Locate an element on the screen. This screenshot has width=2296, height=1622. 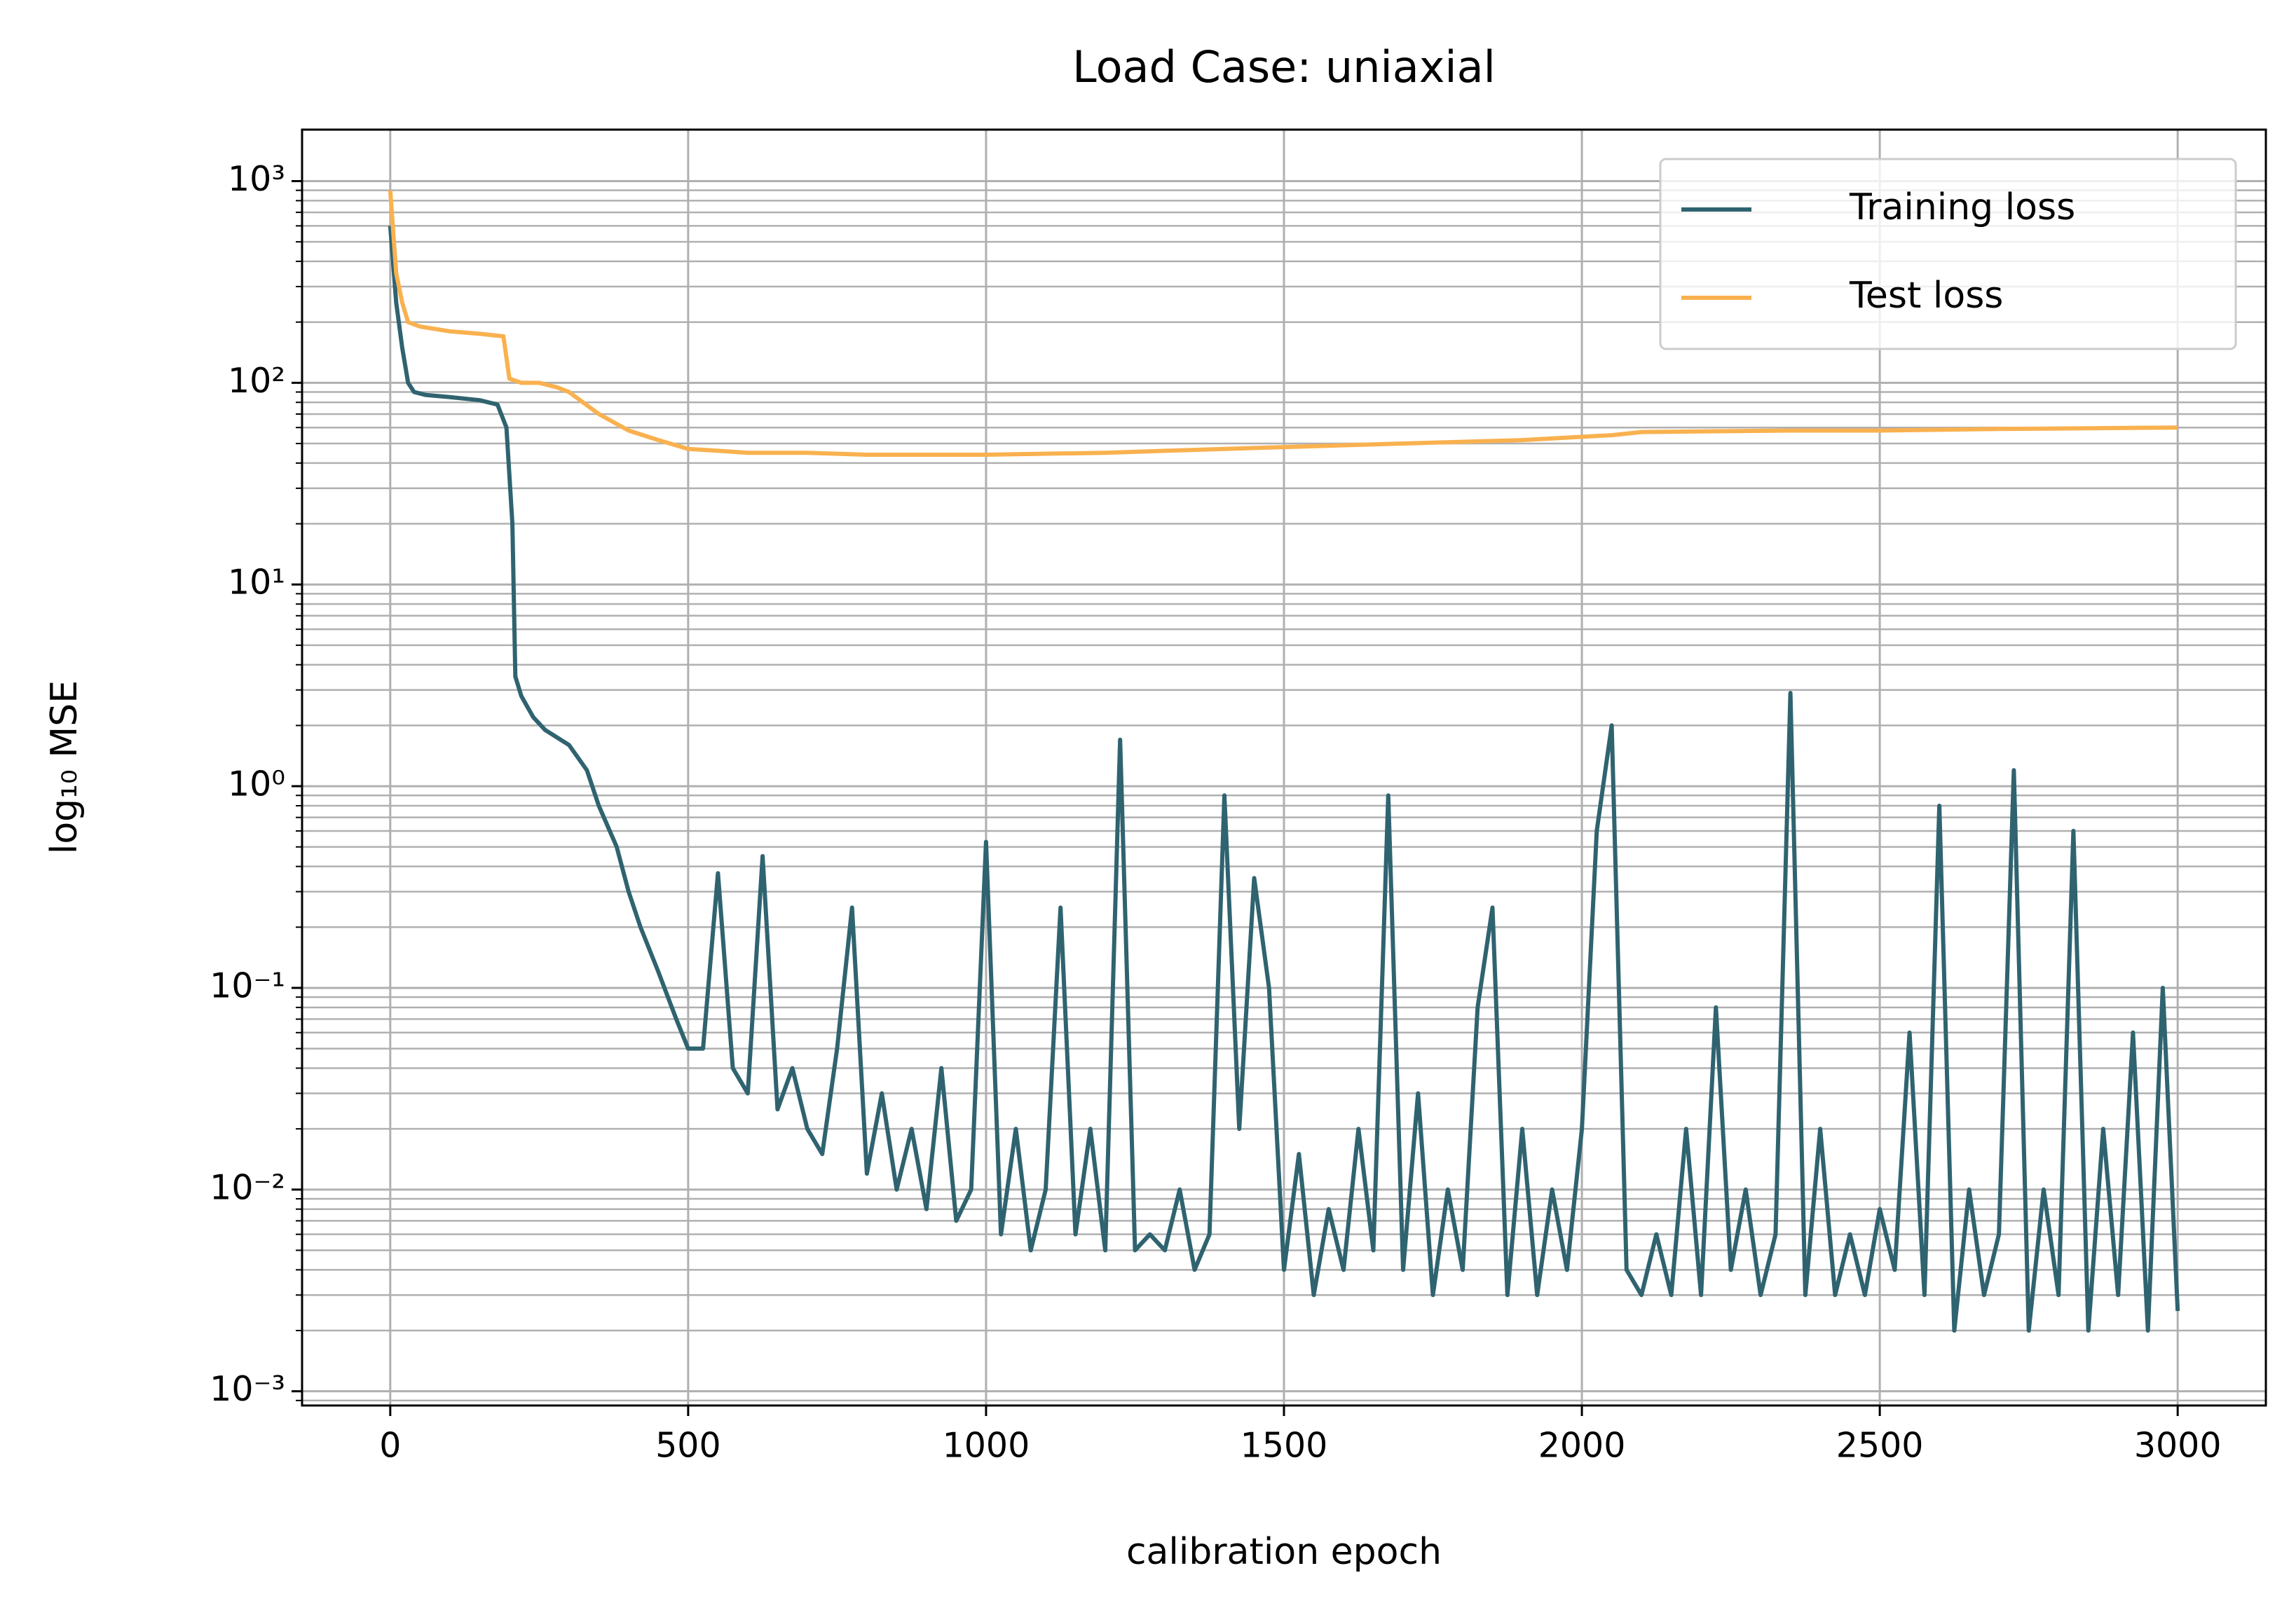
y-tick-label: 10⁻¹ is located at coordinates (247, 985).